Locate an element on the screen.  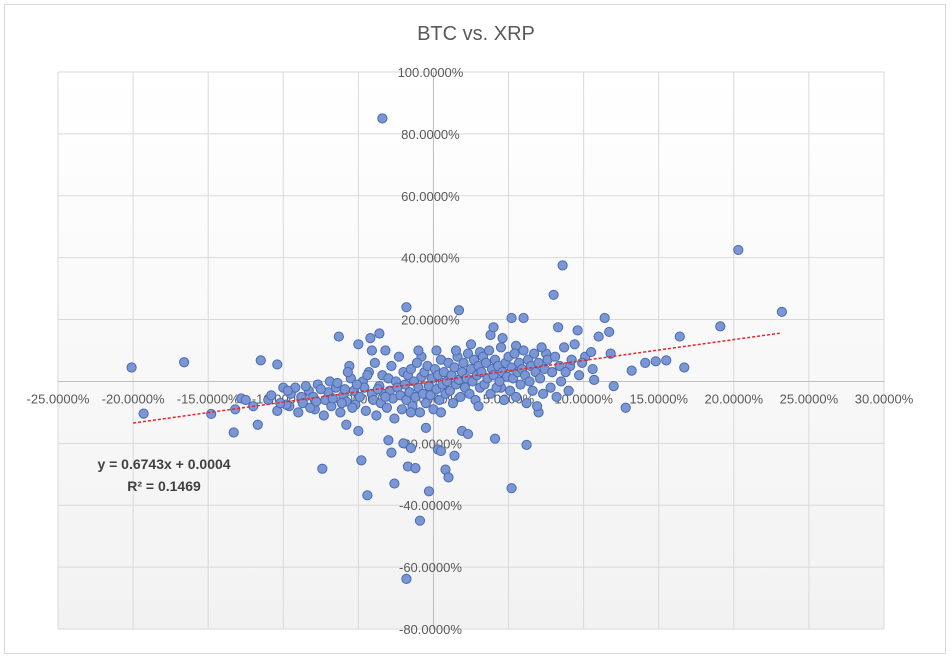
x-tick-label: -25.0000% is located at coordinates (58, 398).